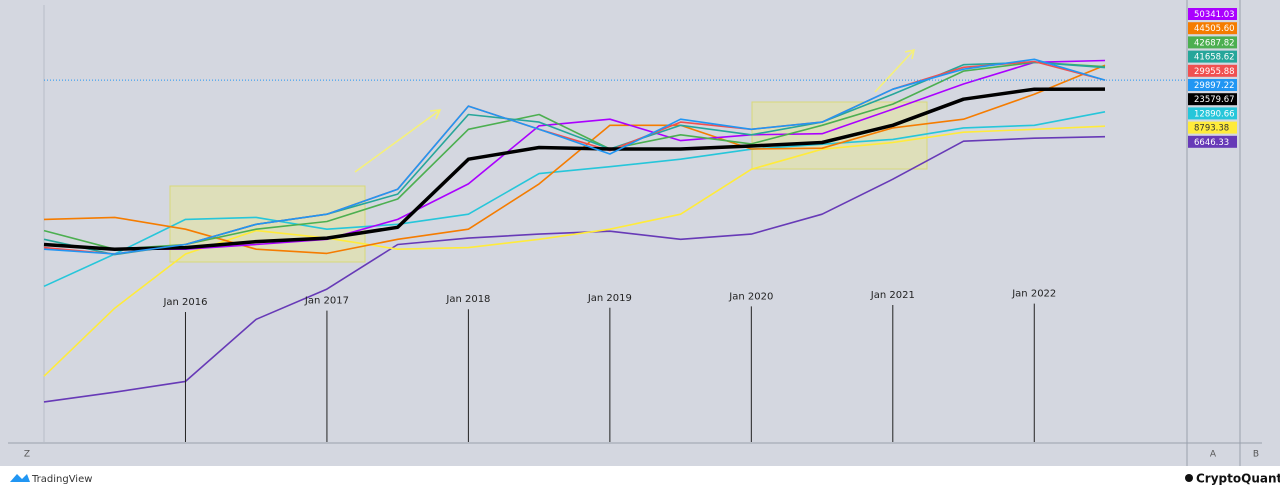  I want to click on annotation-label: Jan 2021, so click(892, 295).